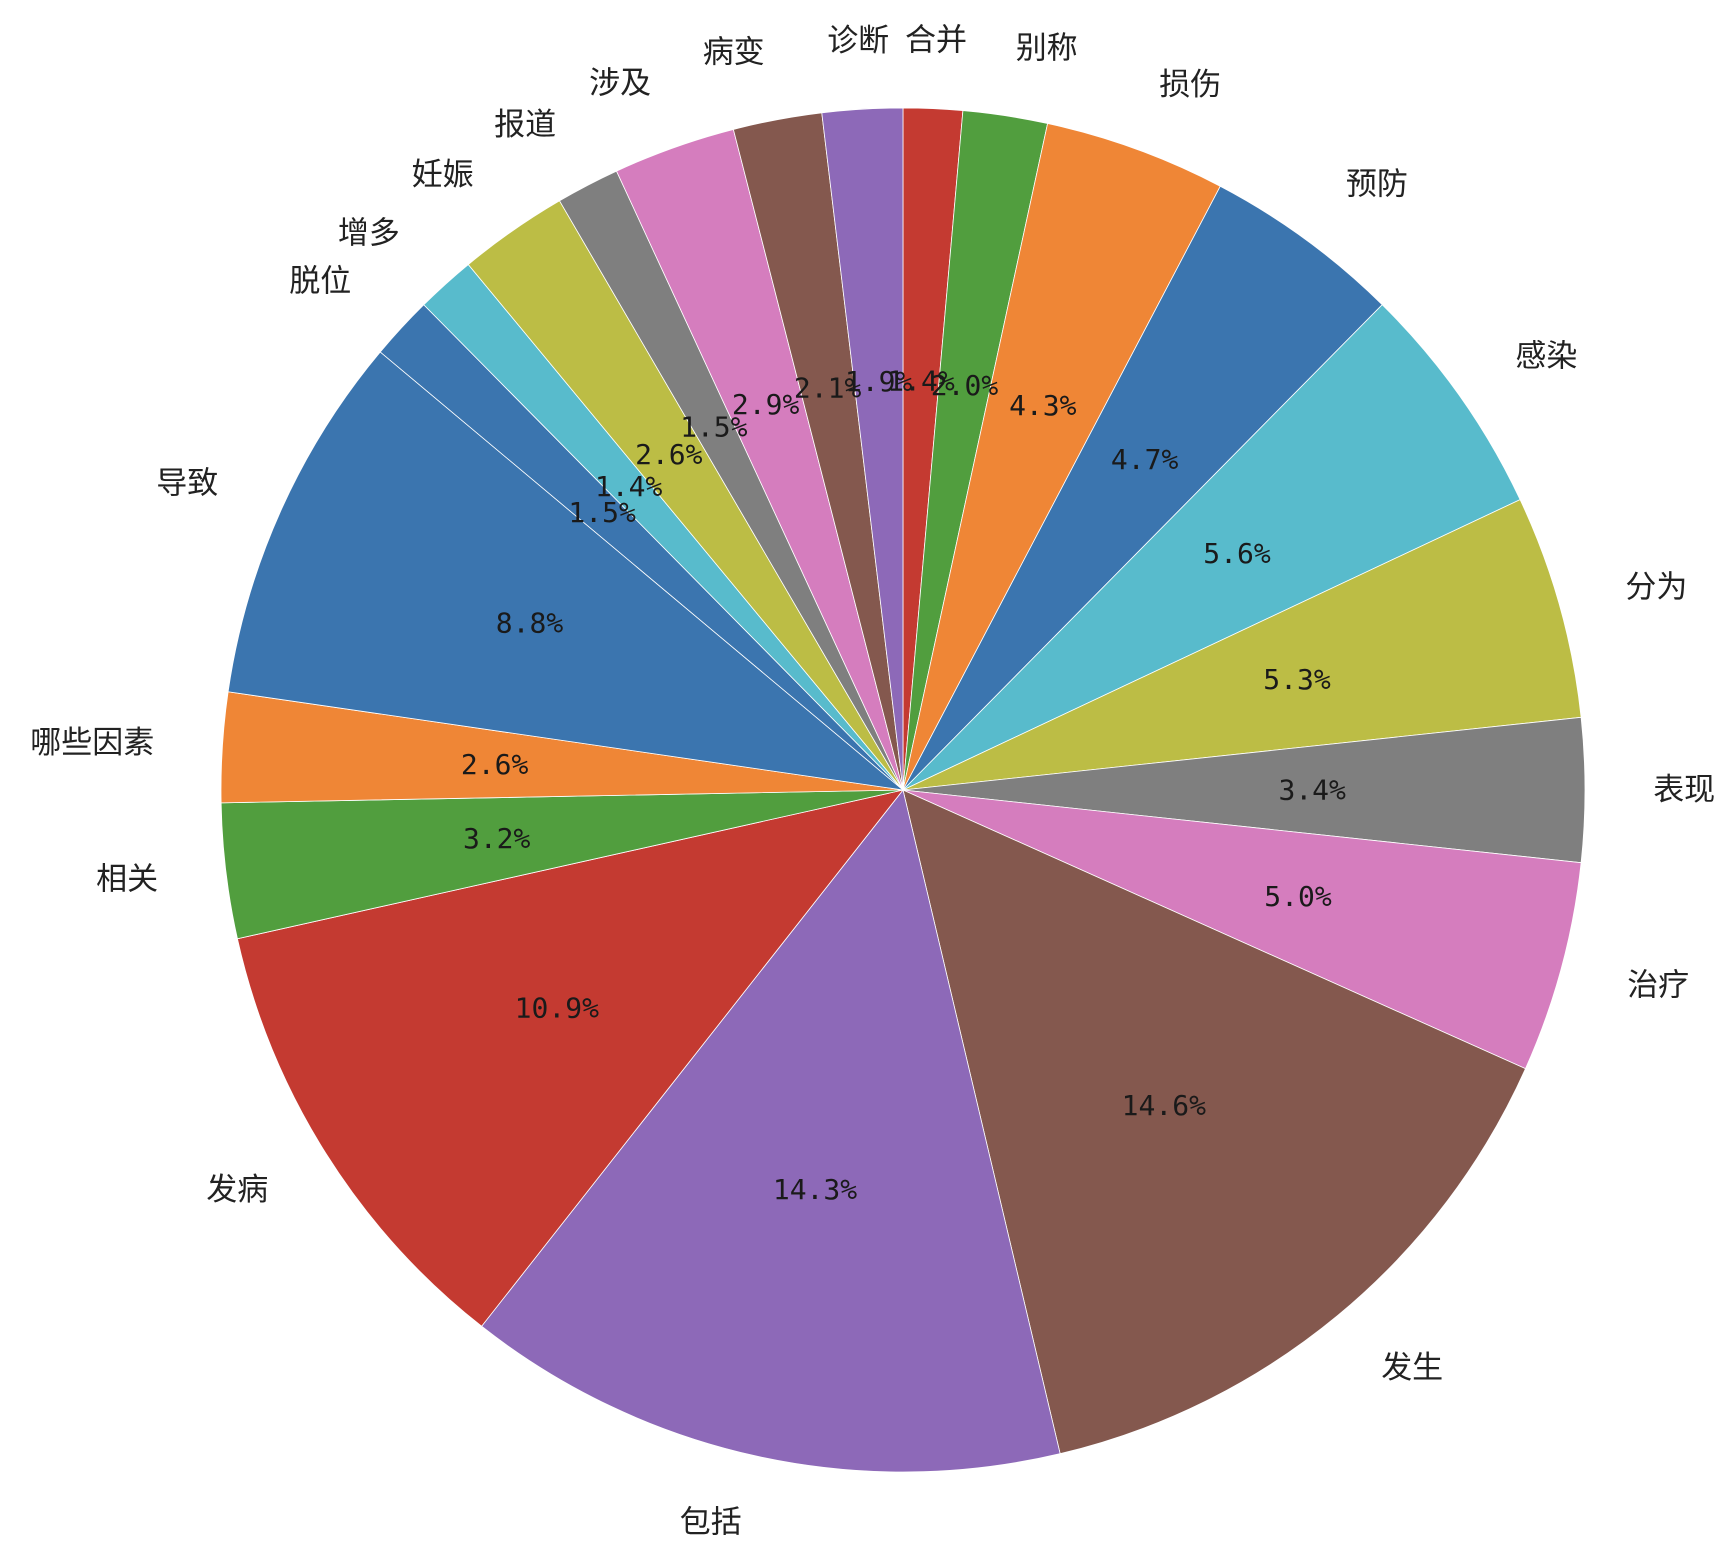 This screenshot has width=1735, height=1554. What do you see at coordinates (557, 1008) in the screenshot?
I see `slice-11-percent-label: 10.9%` at bounding box center [557, 1008].